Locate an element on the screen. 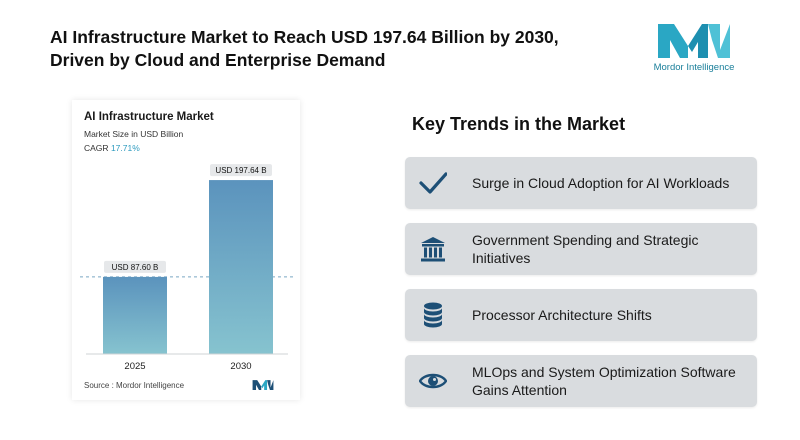  x-tick-label: 2025 is located at coordinates (134, 366).